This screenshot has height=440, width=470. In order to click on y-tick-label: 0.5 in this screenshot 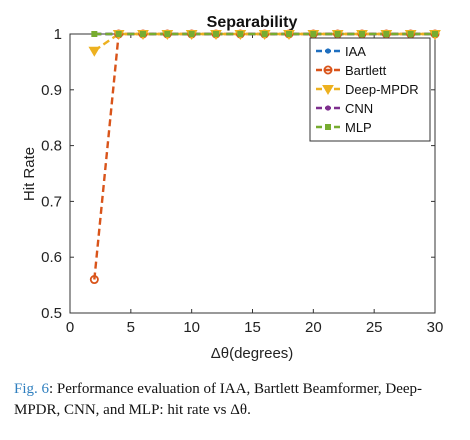, I will do `click(51, 313)`.